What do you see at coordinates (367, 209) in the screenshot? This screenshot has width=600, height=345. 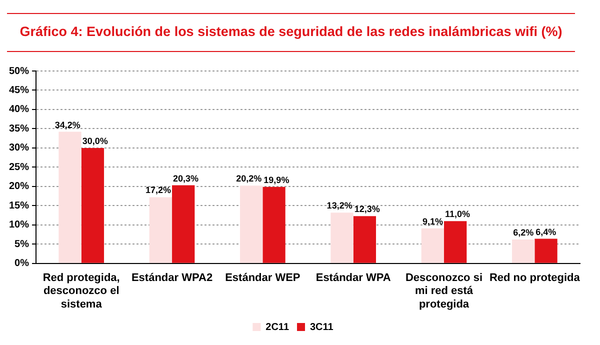 I see `data-label: 12,3%` at bounding box center [367, 209].